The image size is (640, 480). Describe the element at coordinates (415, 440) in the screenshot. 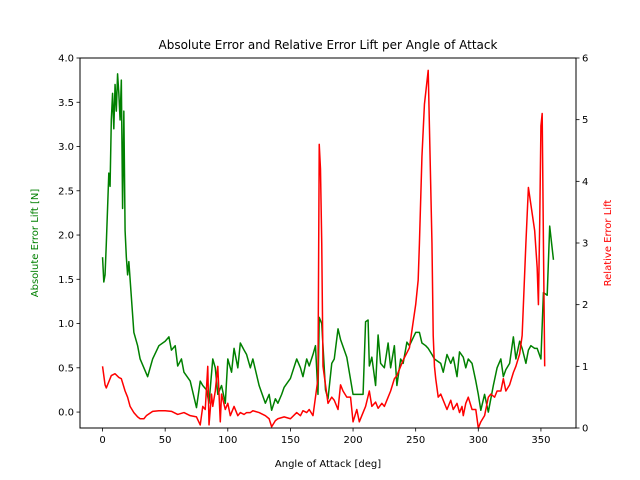

I see `x-tick-label: 250` at that location.